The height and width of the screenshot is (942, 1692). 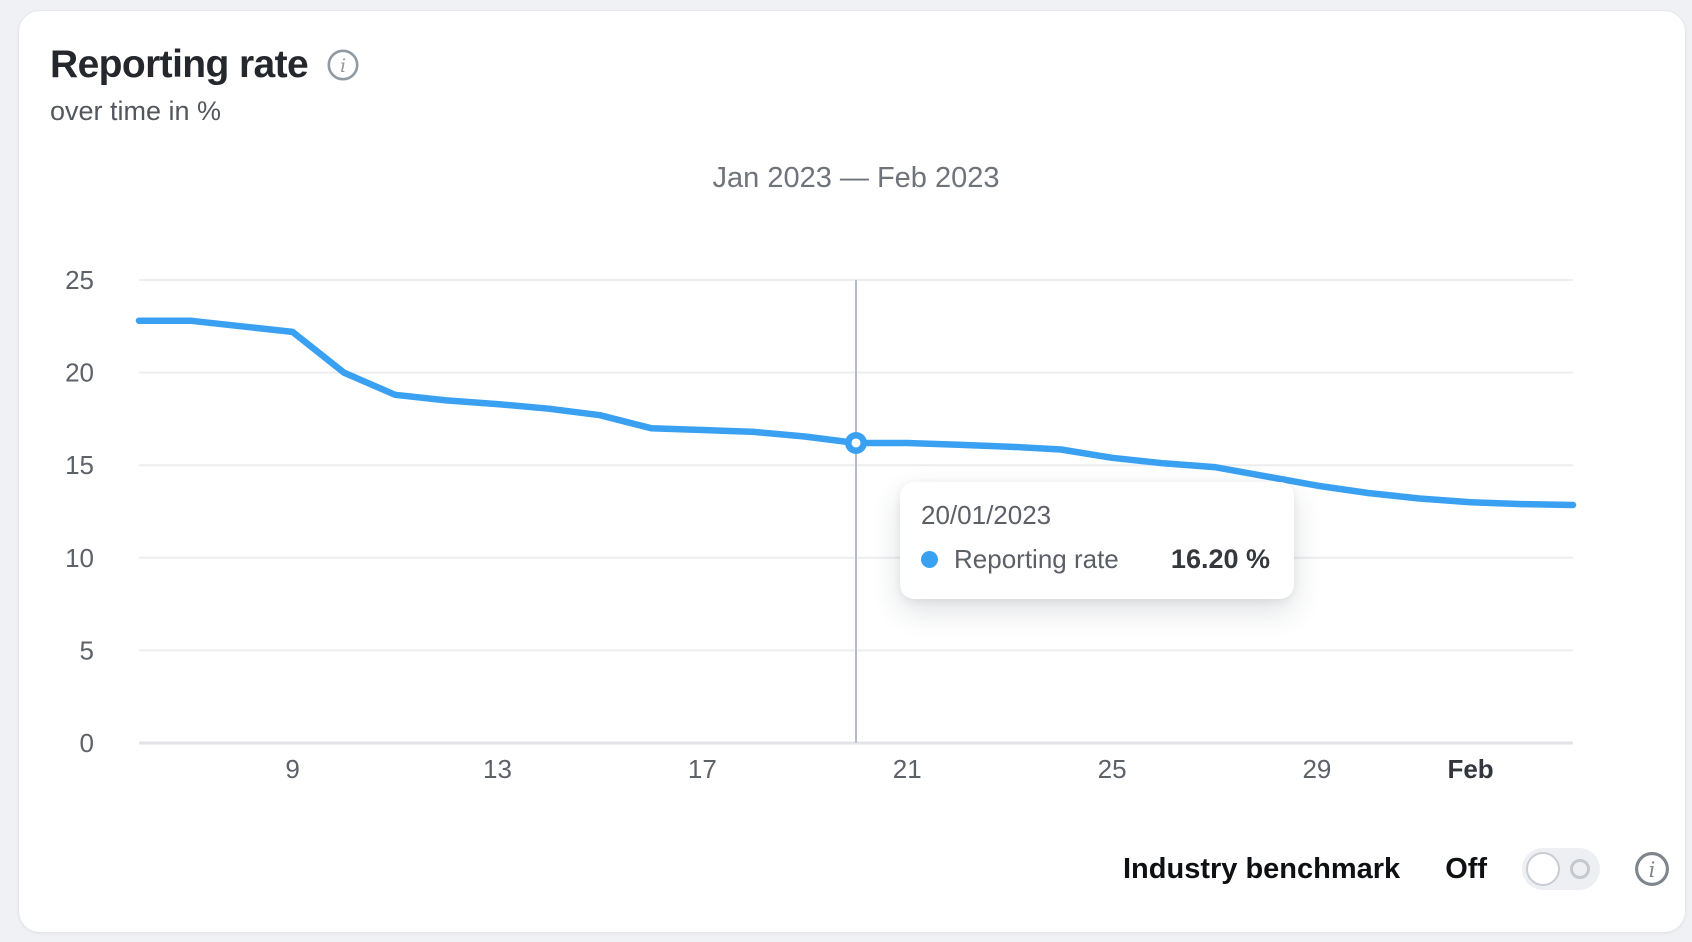 What do you see at coordinates (79, 465) in the screenshot?
I see `y-axis-label: 15` at bounding box center [79, 465].